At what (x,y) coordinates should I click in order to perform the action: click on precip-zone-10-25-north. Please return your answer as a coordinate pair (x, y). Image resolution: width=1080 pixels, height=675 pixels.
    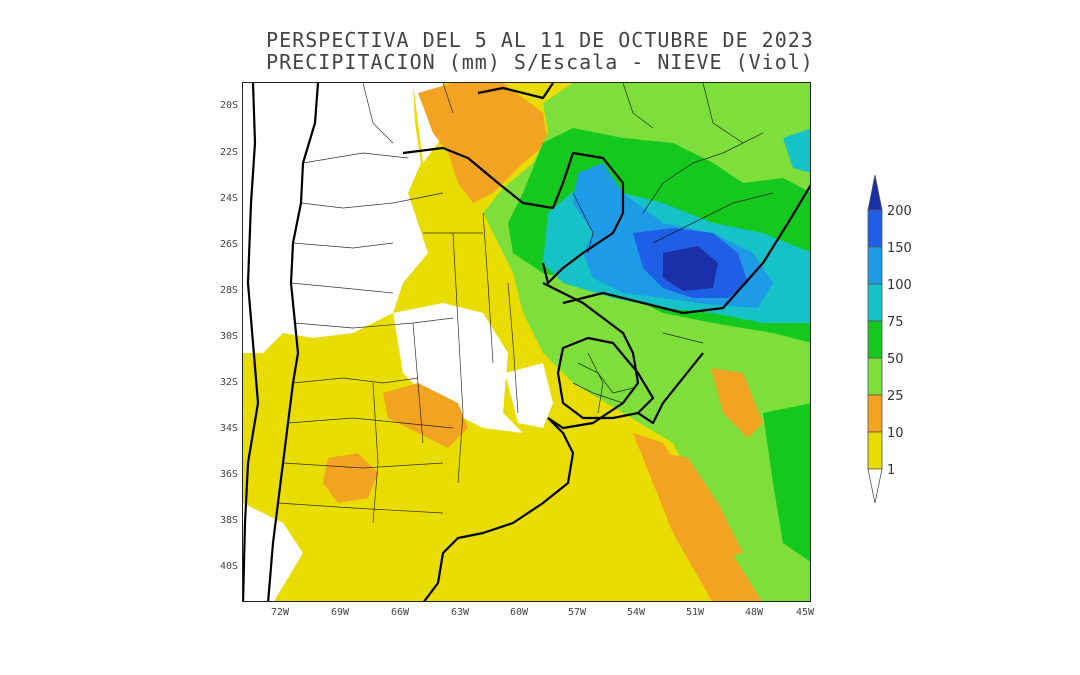
    Looking at the image, I should click on (483, 143).